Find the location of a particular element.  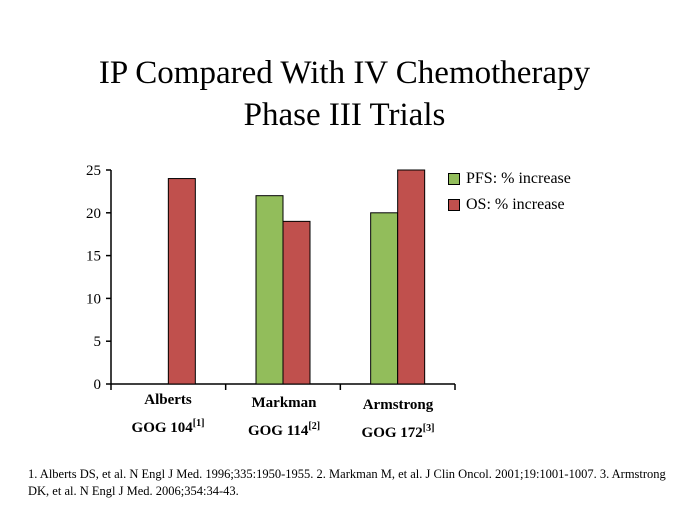

category-label-markman: Markman GOG 114[2] is located at coordinates (284, 417).